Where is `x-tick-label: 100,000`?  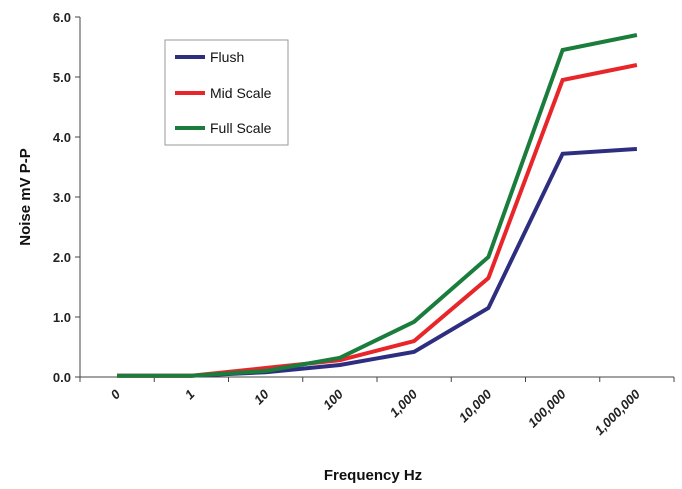
x-tick-label: 100,000 is located at coordinates (547, 408).